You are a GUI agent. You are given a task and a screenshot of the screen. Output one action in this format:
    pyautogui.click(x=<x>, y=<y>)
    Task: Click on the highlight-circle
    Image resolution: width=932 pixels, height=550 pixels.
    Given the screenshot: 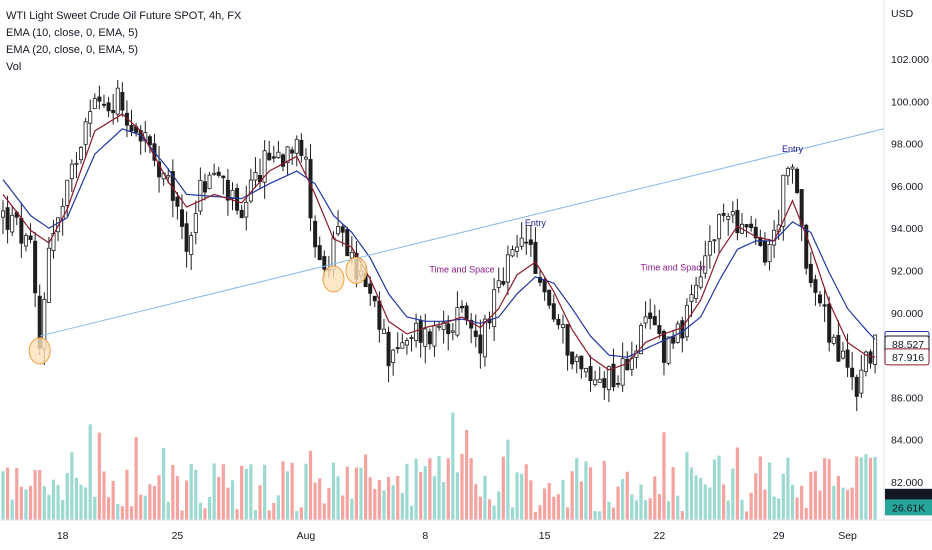 What is the action you would take?
    pyautogui.click(x=356, y=270)
    